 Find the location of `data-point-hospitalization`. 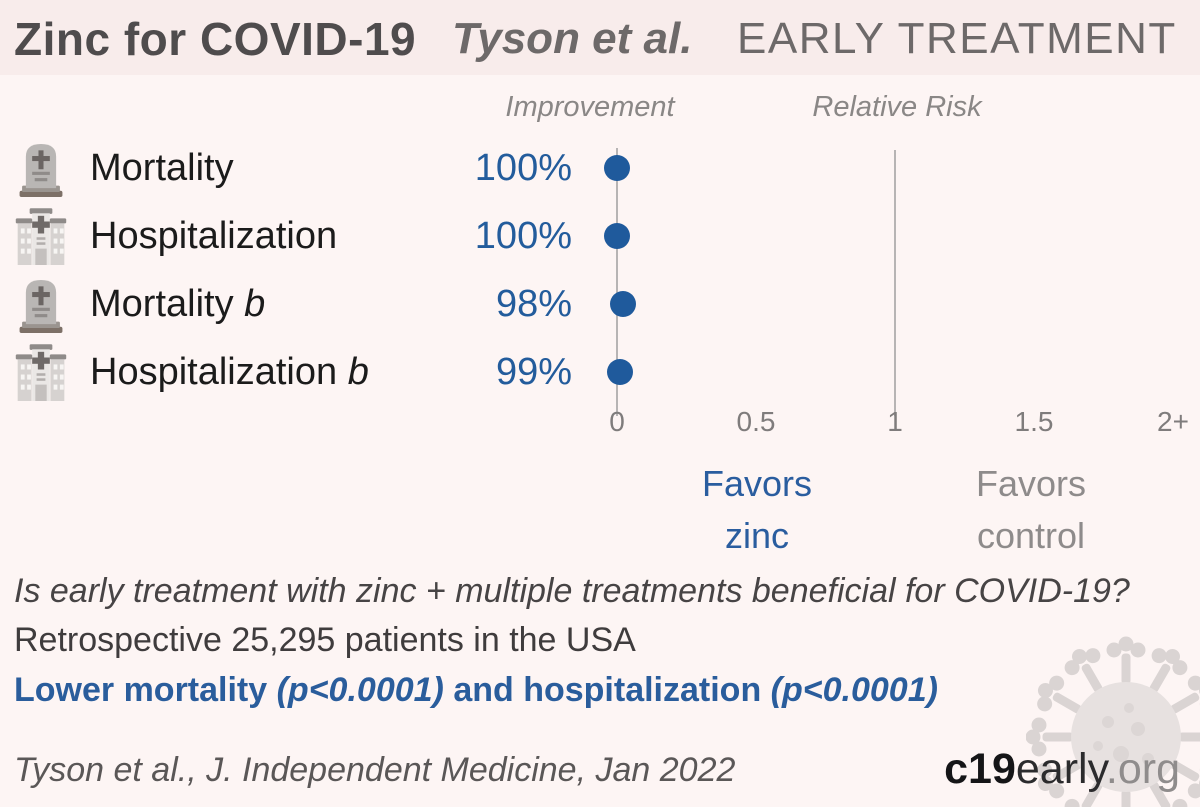

data-point-hospitalization is located at coordinates (617, 236).